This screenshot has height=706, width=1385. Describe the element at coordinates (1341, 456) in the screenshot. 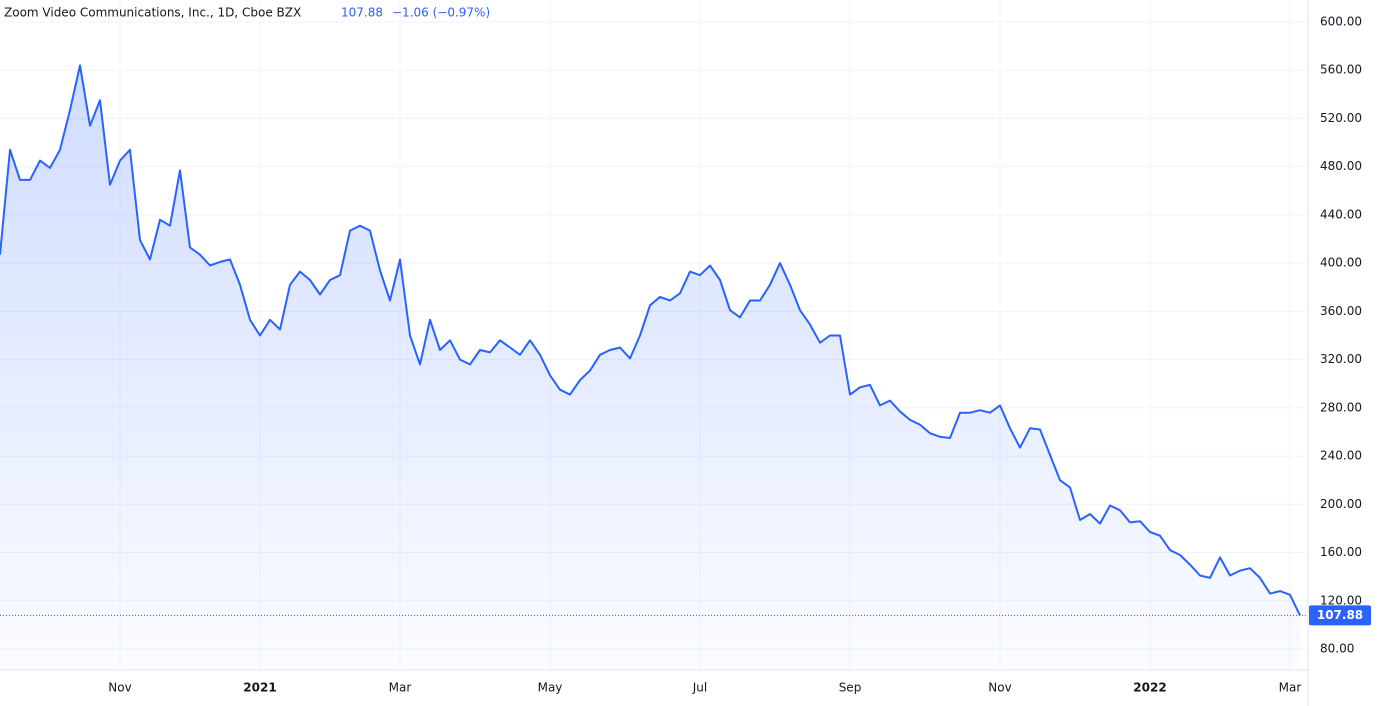

I see `y-tick-label: 240.00` at that location.